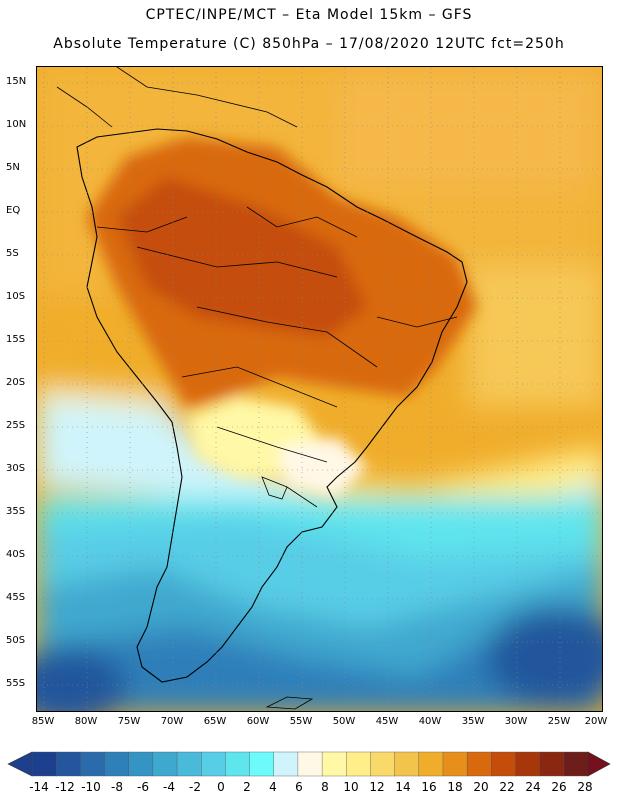 This screenshot has height=800, width=618. I want to click on colorbar-label: 28, so click(585, 787).